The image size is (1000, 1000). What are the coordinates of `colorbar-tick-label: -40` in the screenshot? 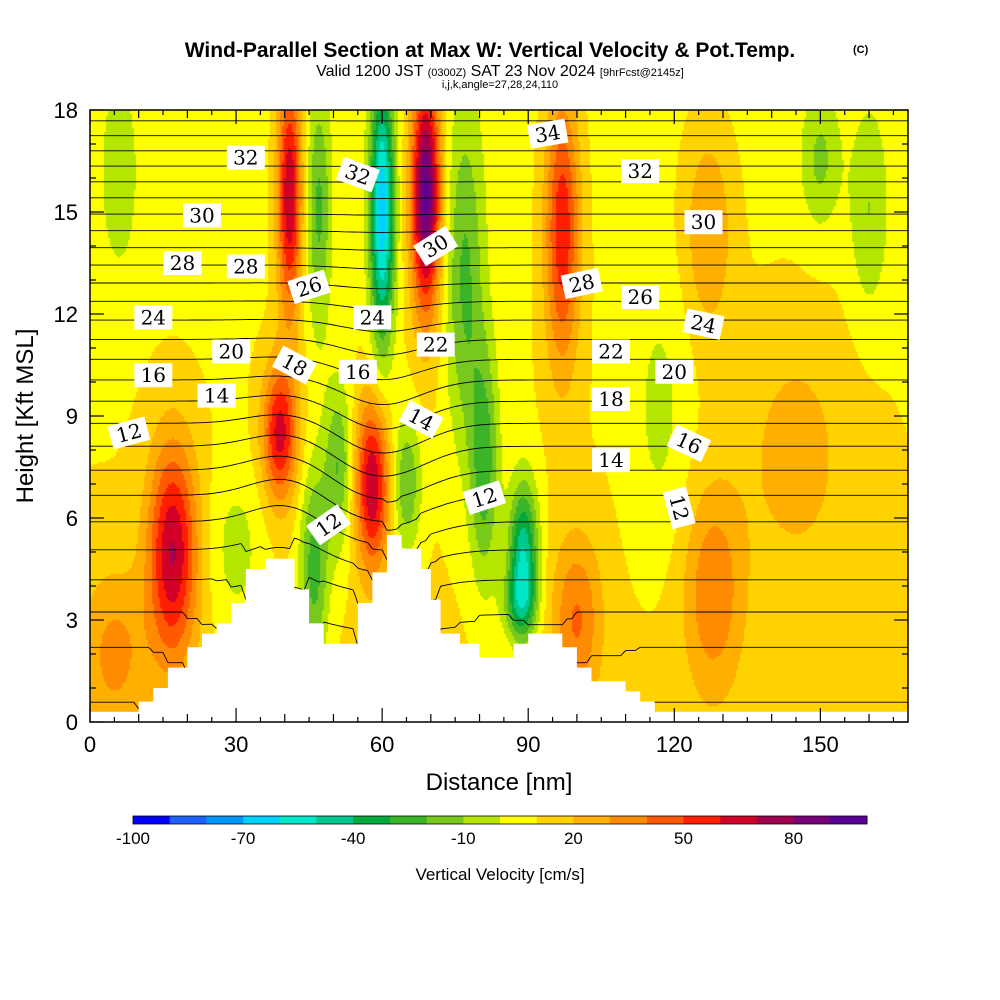 It's located at (353, 838).